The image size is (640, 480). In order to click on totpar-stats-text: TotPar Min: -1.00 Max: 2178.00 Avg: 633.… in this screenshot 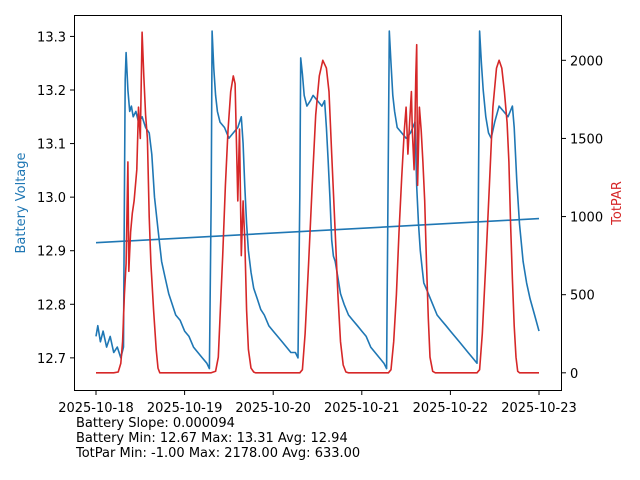, I will do `click(218, 453)`.